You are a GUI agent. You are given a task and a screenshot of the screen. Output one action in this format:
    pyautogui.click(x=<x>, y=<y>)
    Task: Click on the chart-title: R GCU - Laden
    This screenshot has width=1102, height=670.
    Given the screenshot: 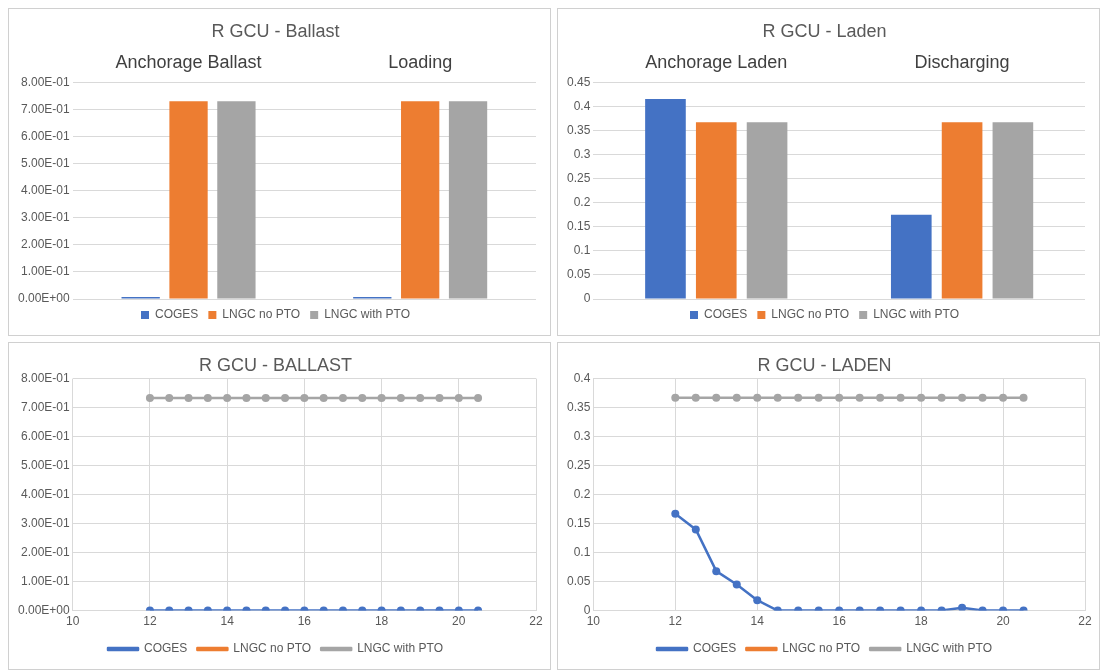 What is the action you would take?
    pyautogui.click(x=824, y=30)
    